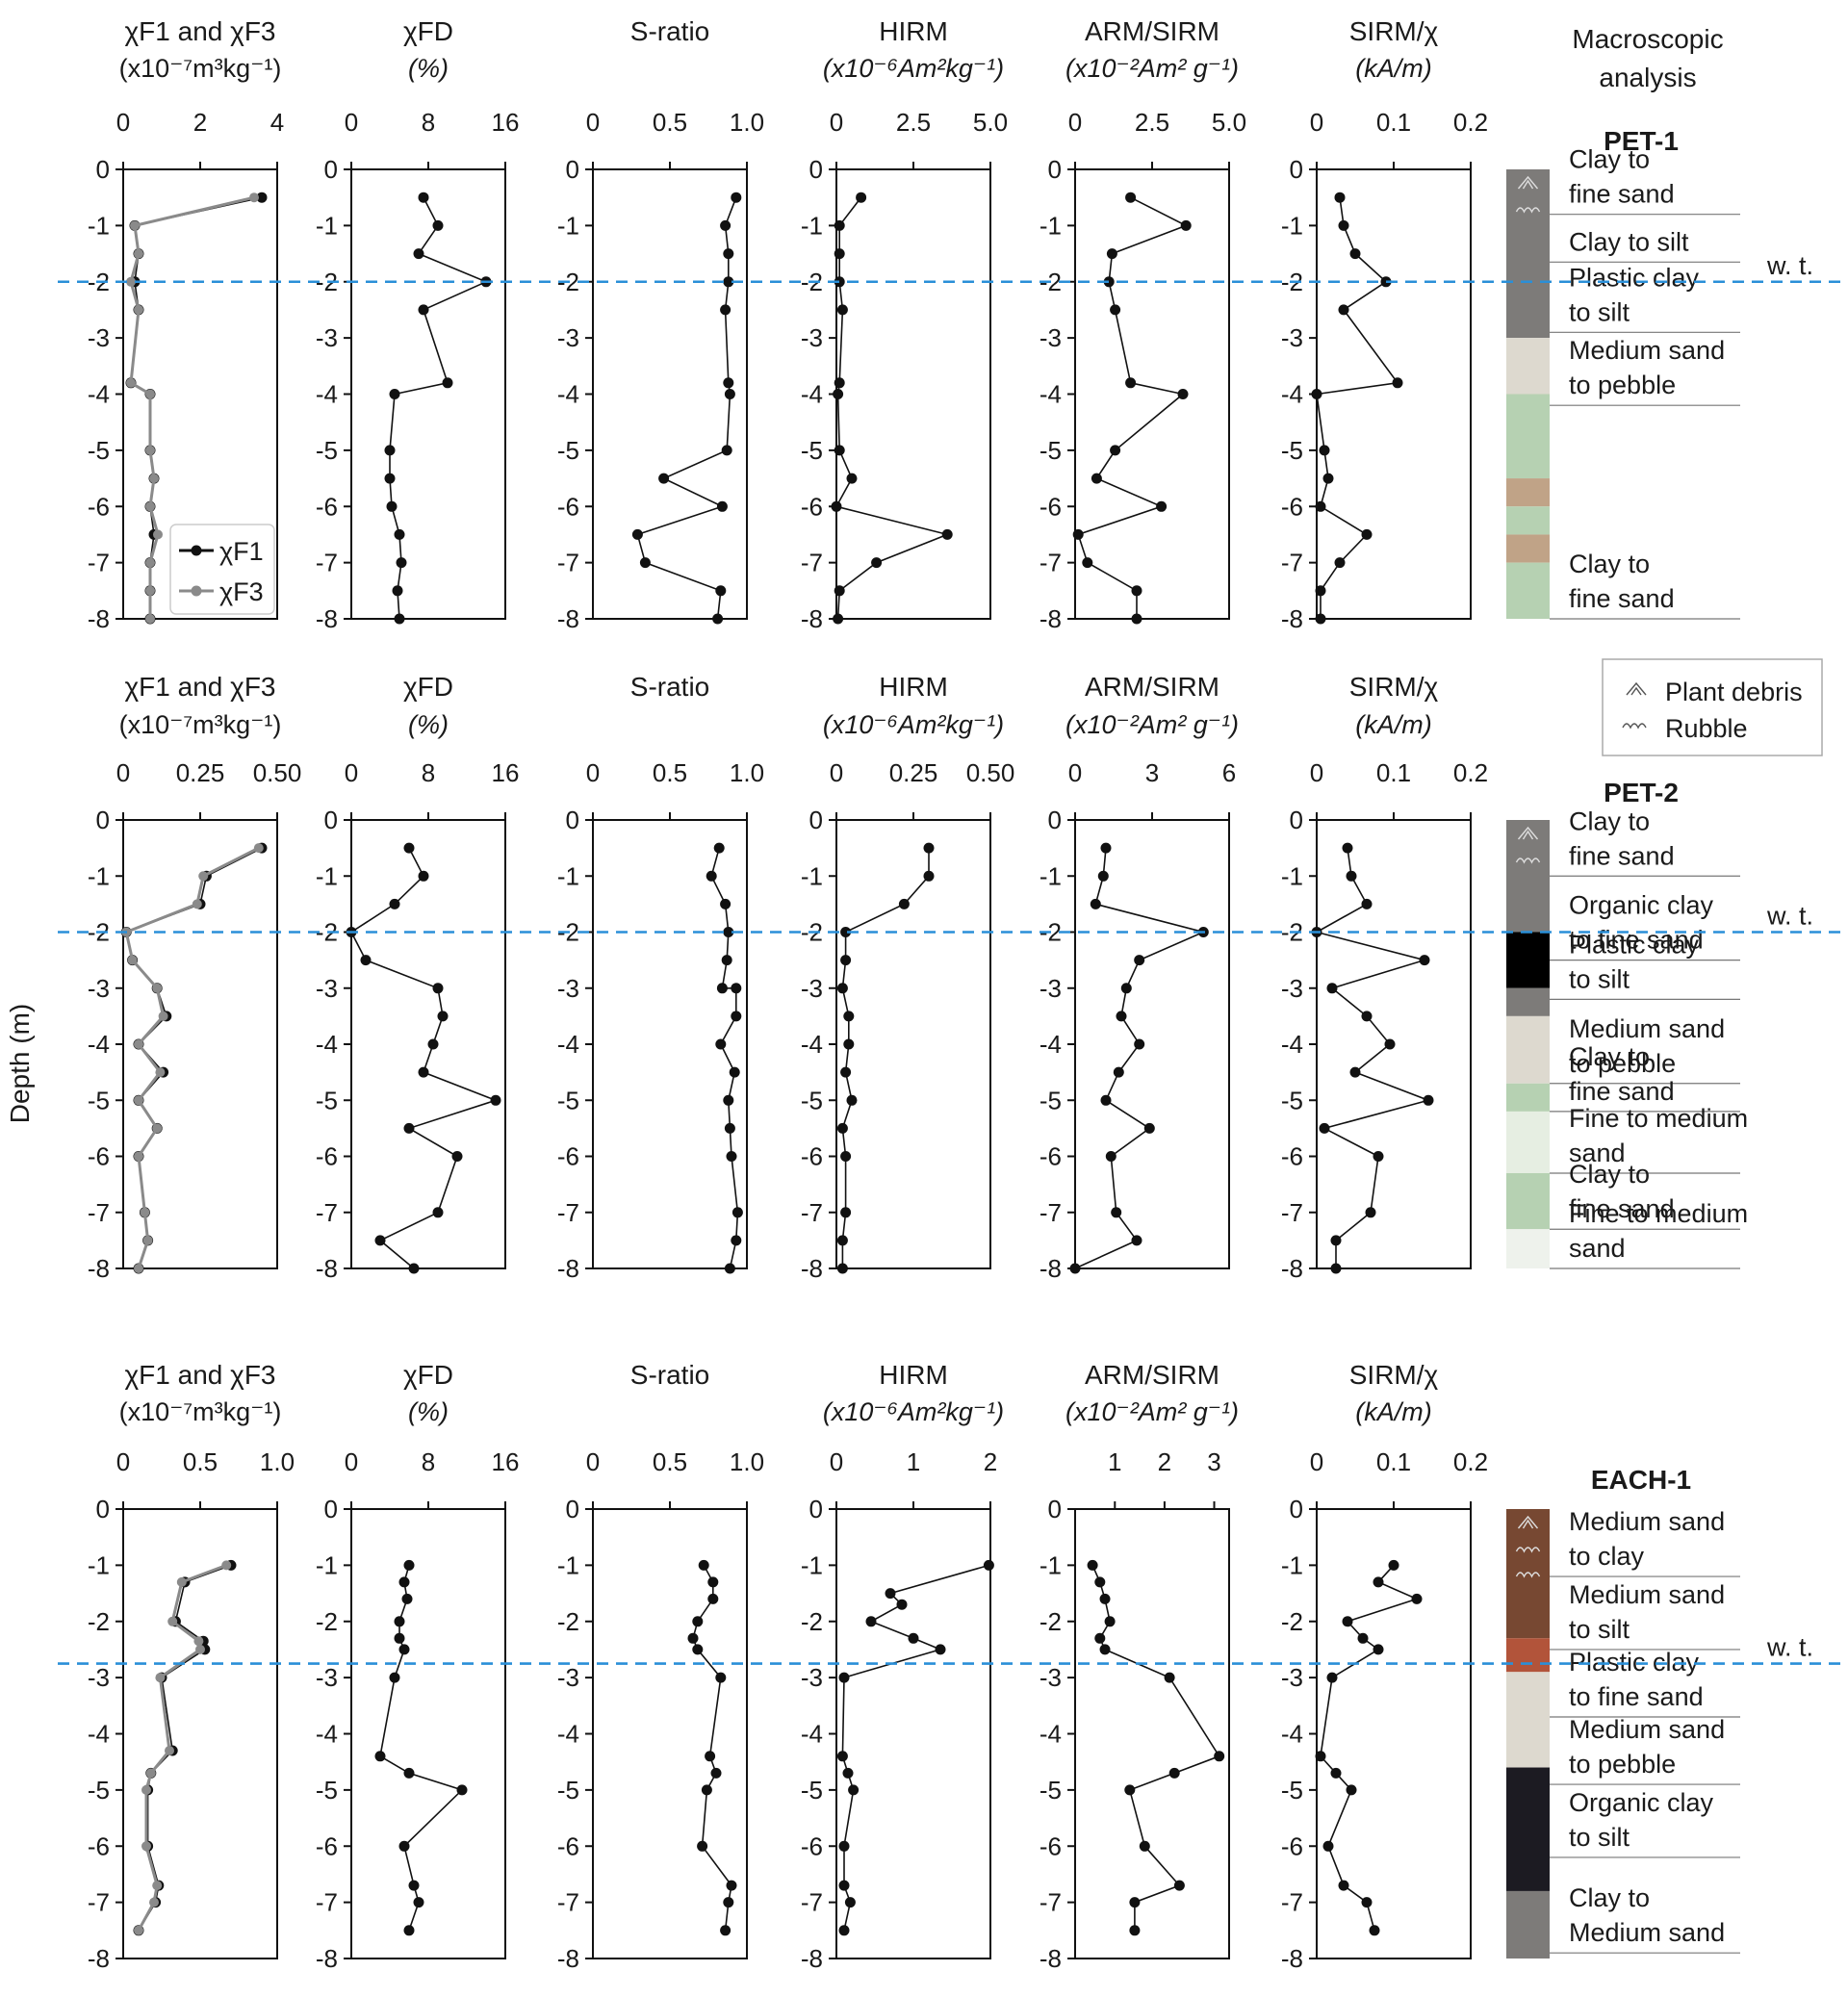 This screenshot has height=1997, width=1848. I want to click on x-tick-label: 3, so click(1213, 1462).